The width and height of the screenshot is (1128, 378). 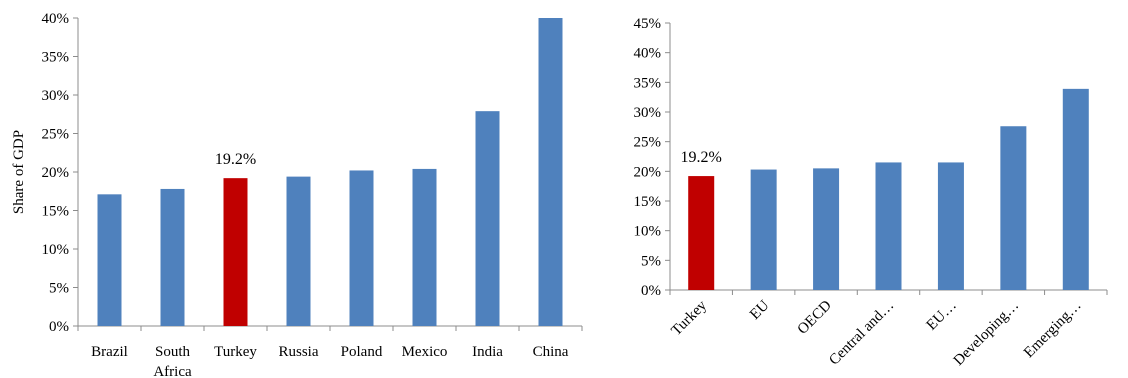 I want to click on right-data-label: 19.2%, so click(x=701, y=157).